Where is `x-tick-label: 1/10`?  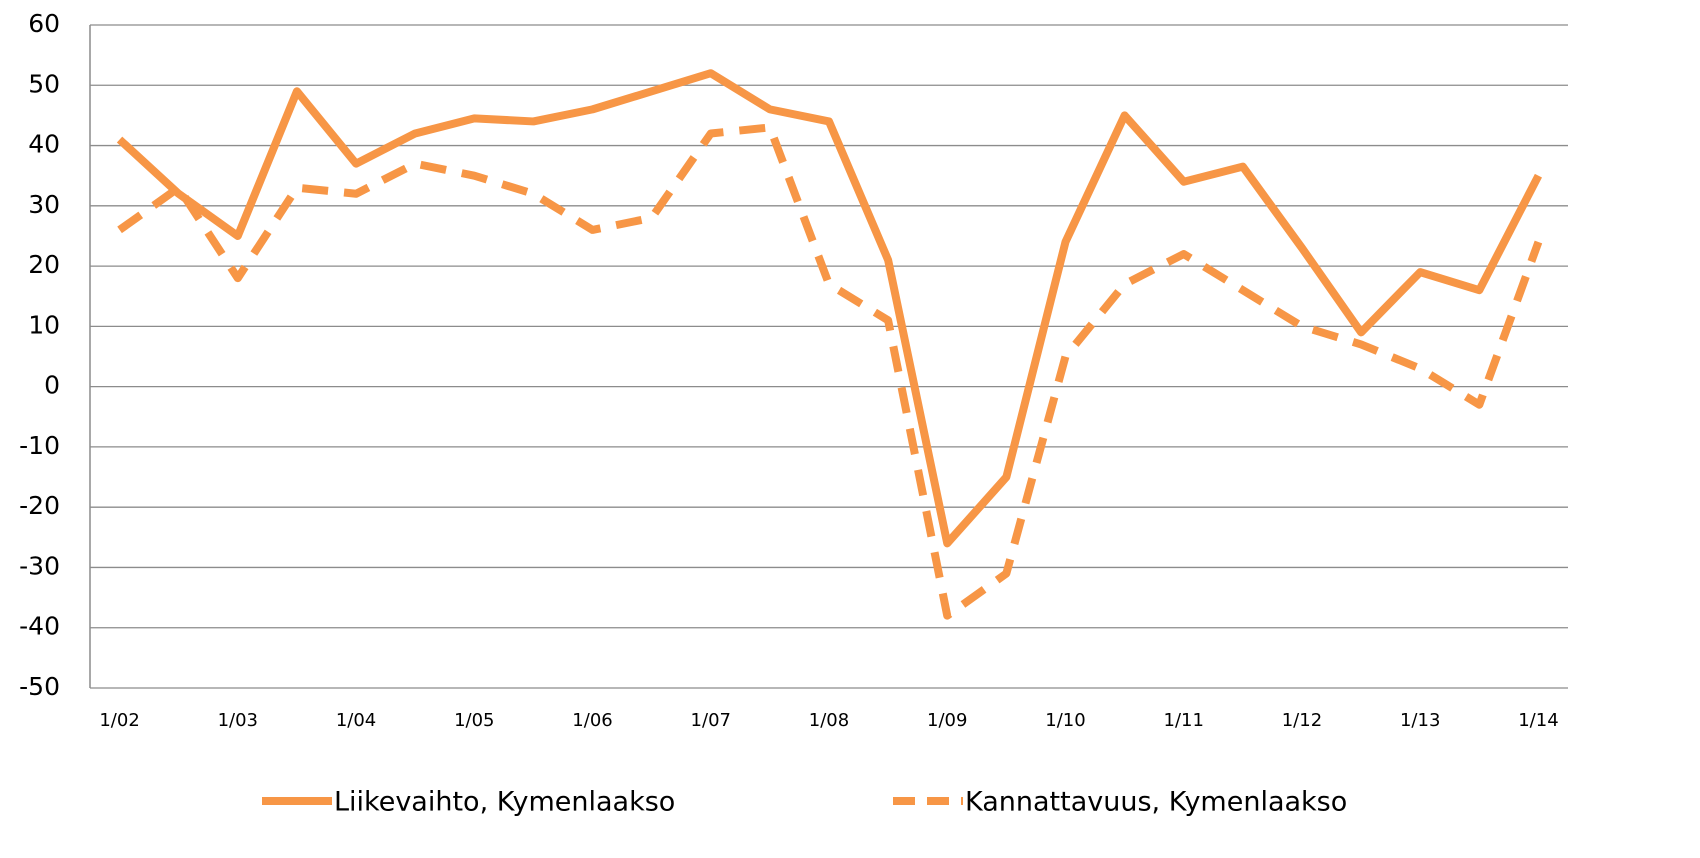 x-tick-label: 1/10 is located at coordinates (1065, 720).